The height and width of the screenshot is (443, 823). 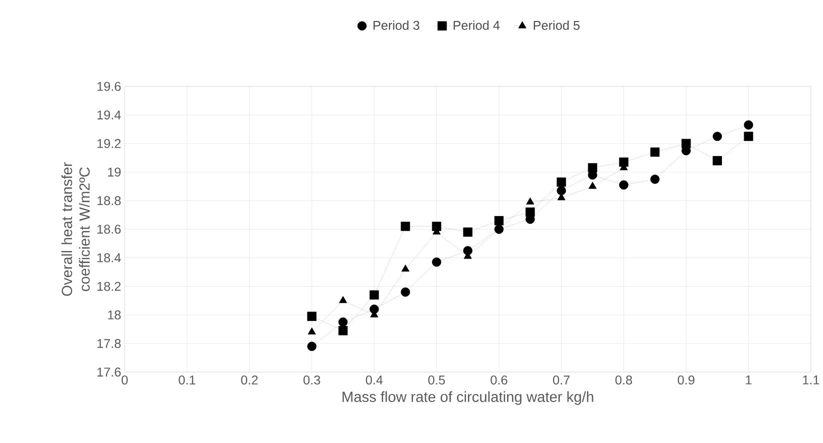 I want to click on legend-label: Period 5, so click(x=557, y=25).